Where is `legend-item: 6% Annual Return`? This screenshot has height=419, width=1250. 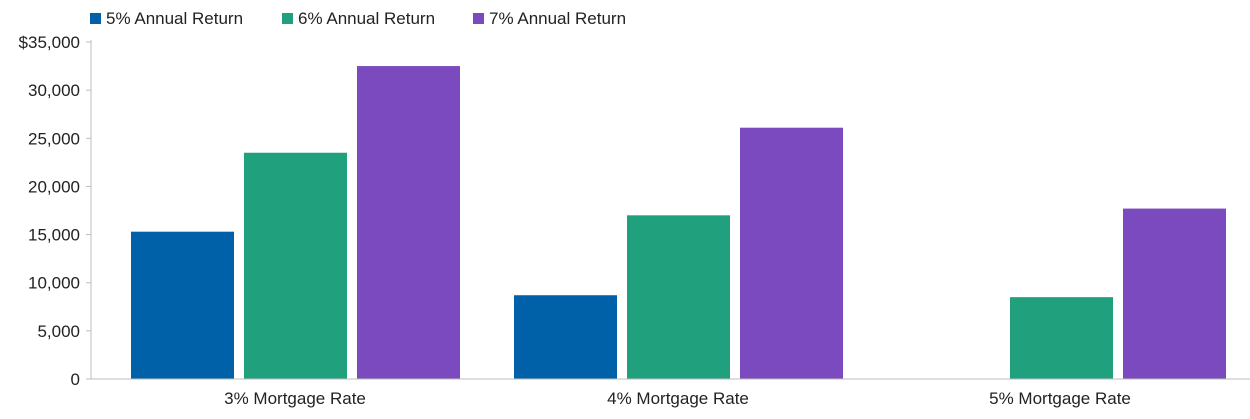
legend-item: 6% Annual Return is located at coordinates (358, 18).